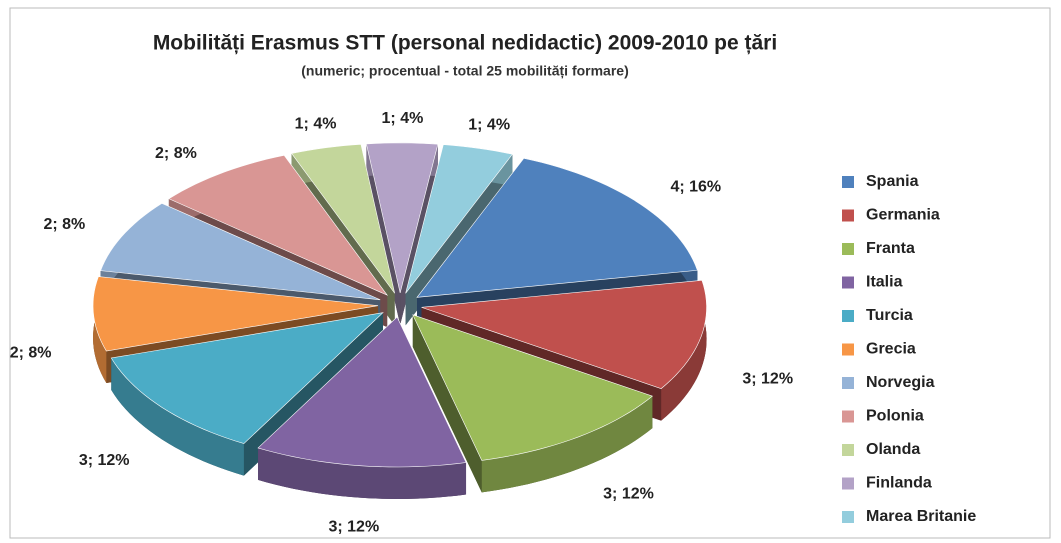  Describe the element at coordinates (889, 315) in the screenshot. I see `legend-label: Turcia` at that location.